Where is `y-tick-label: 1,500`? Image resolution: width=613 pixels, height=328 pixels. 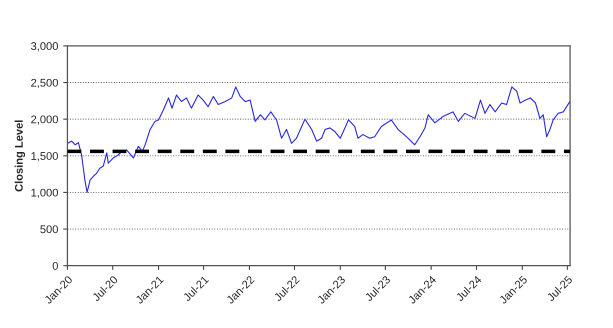 y-tick-label: 1,500 is located at coordinates (44, 157).